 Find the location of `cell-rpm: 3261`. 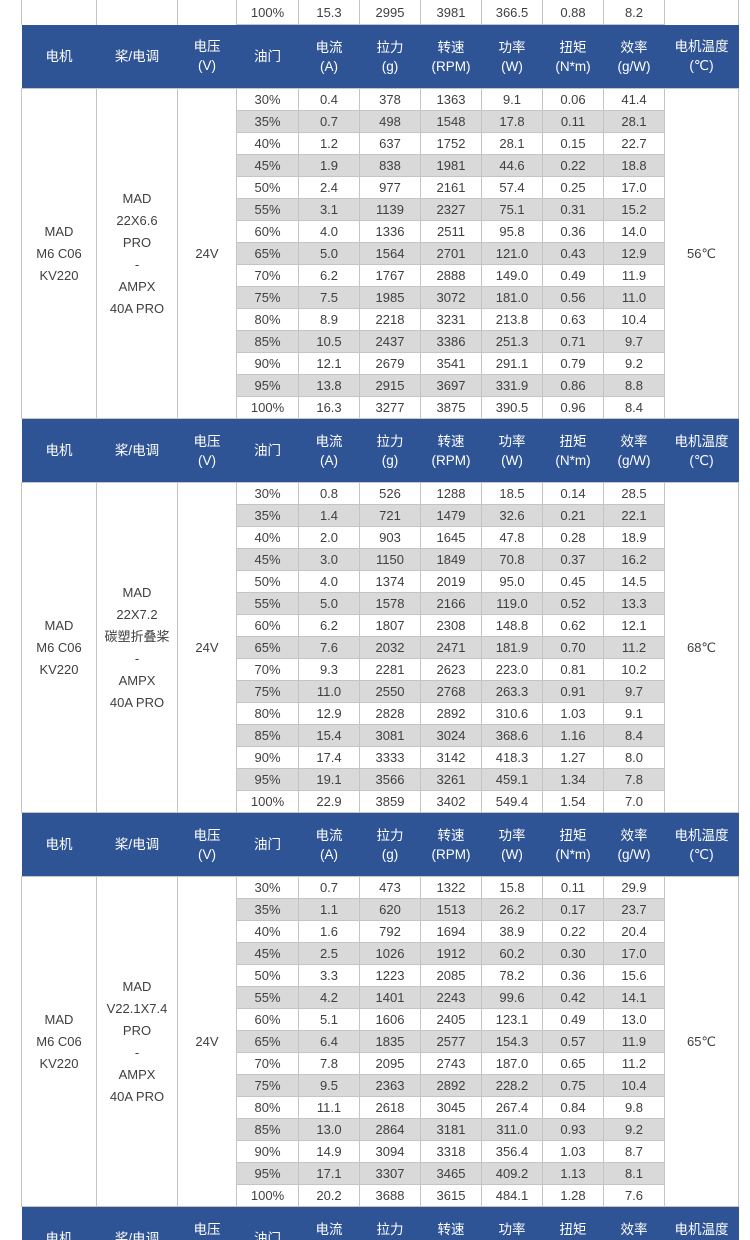

cell-rpm: 3261 is located at coordinates (451, 779).